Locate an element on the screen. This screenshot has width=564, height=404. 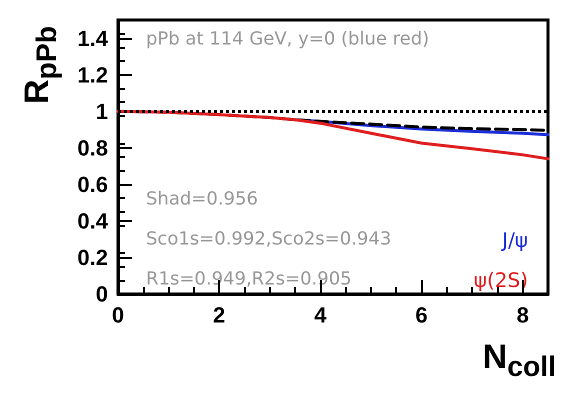
annotation: Sco1s=0.992,Sco2s=0.943 is located at coordinates (269, 239).